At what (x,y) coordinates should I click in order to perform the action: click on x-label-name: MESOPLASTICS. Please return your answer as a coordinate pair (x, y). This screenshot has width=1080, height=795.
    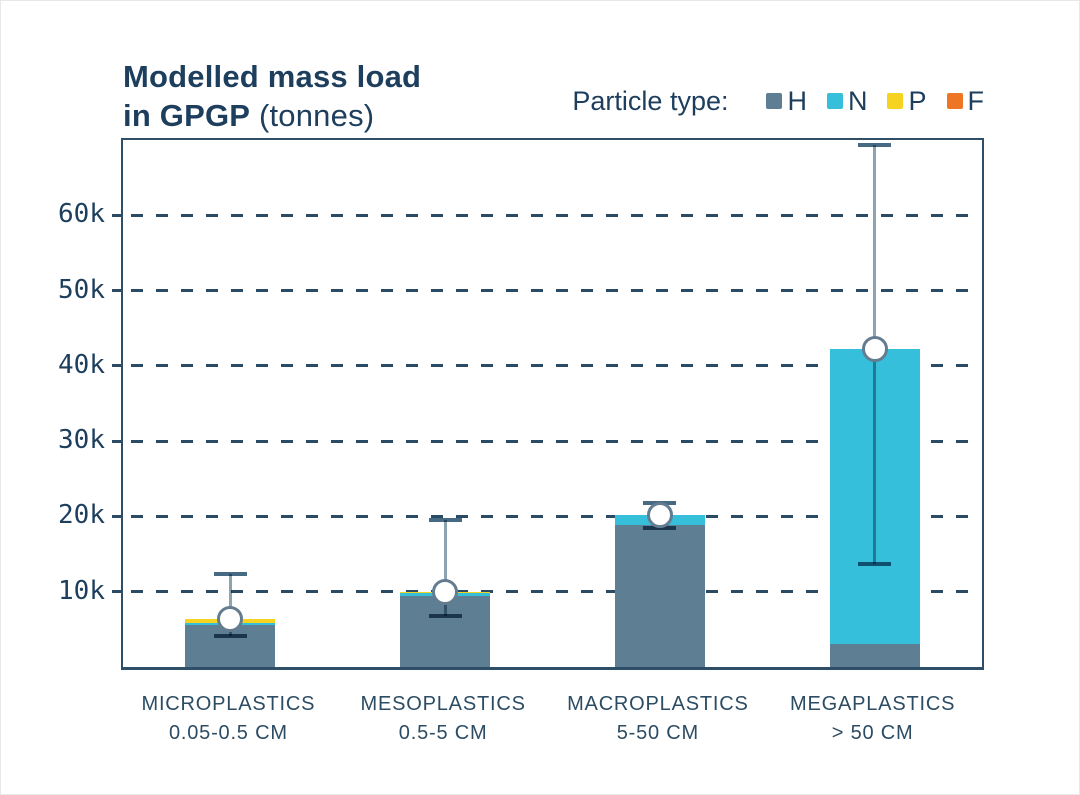
    Looking at the image, I should click on (443, 704).